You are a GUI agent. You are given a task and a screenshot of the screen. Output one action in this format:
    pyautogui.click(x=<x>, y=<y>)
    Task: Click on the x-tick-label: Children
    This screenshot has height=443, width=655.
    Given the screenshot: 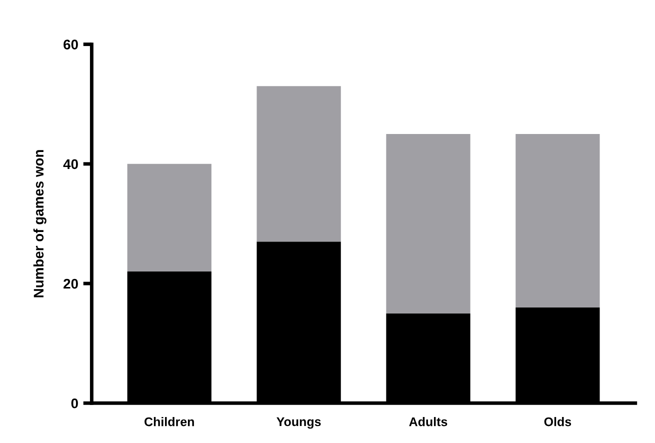 What is the action you would take?
    pyautogui.click(x=169, y=421)
    